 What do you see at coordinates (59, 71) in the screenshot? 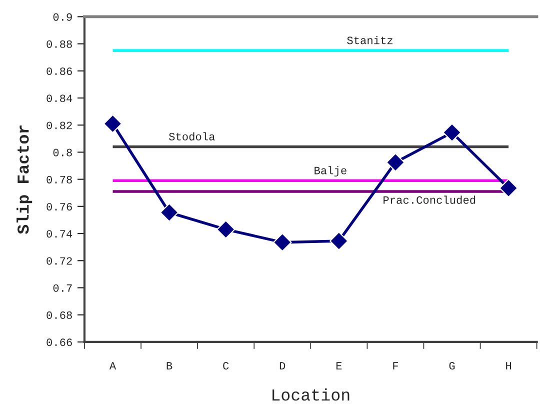
I see `y-tick-label: 0.86` at bounding box center [59, 71].